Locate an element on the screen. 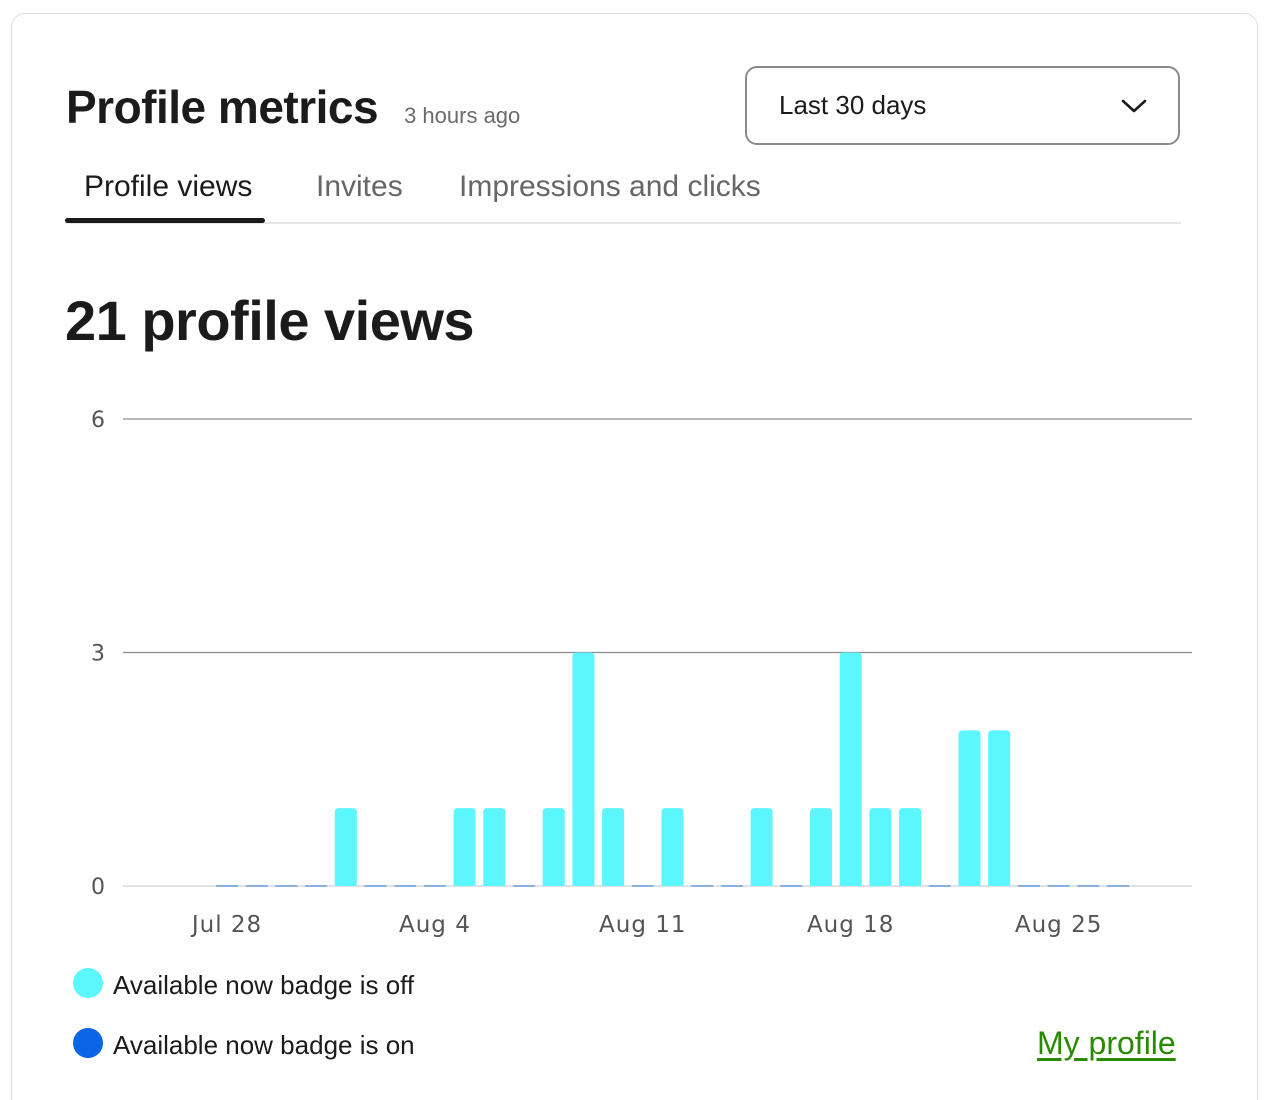  date-range-dropdown: Last 30 days is located at coordinates (962, 105).